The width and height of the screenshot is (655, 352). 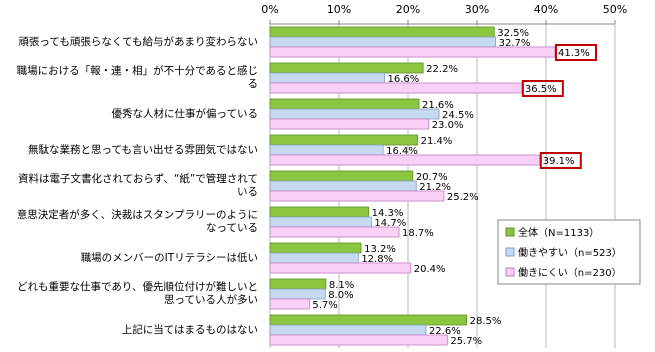 What do you see at coordinates (515, 43) in the screenshot?
I see `value-label: 32.7%` at bounding box center [515, 43].